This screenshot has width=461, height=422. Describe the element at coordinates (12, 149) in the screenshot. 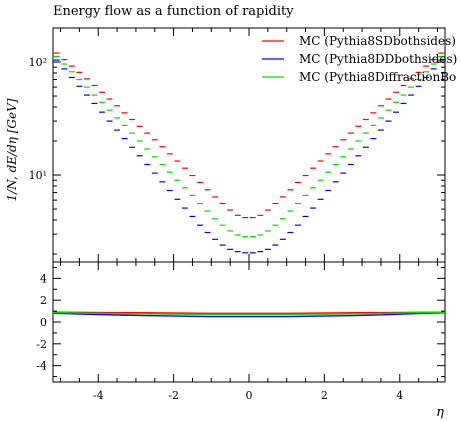

I see `y-axis-label: 1/N, dE/dη [GeV]` at that location.